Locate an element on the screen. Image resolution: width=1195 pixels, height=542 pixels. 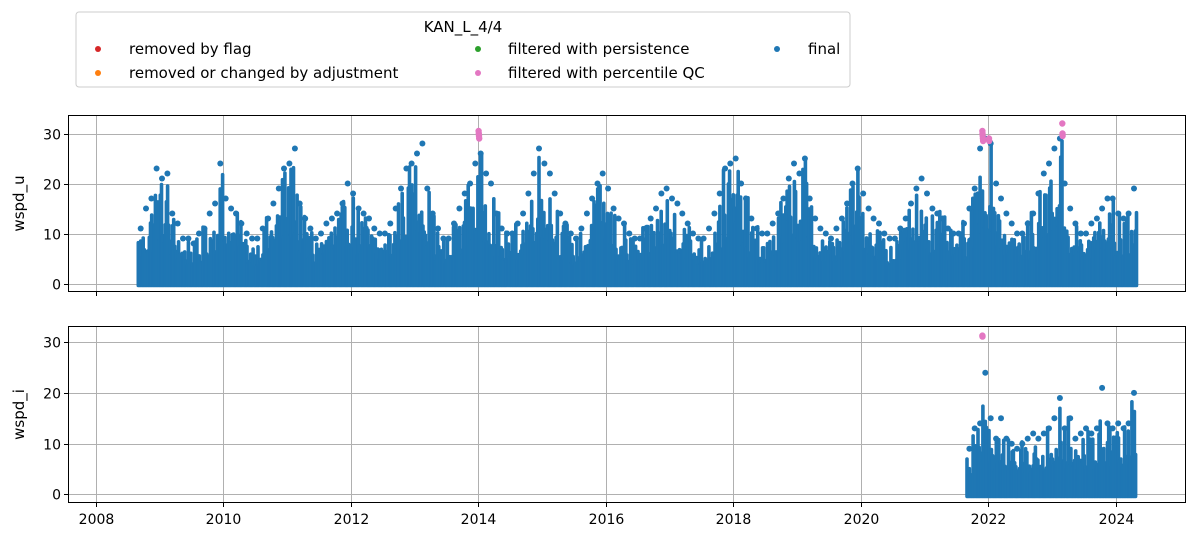
legend-title: KAN_L_4/4 is located at coordinates (463, 27).